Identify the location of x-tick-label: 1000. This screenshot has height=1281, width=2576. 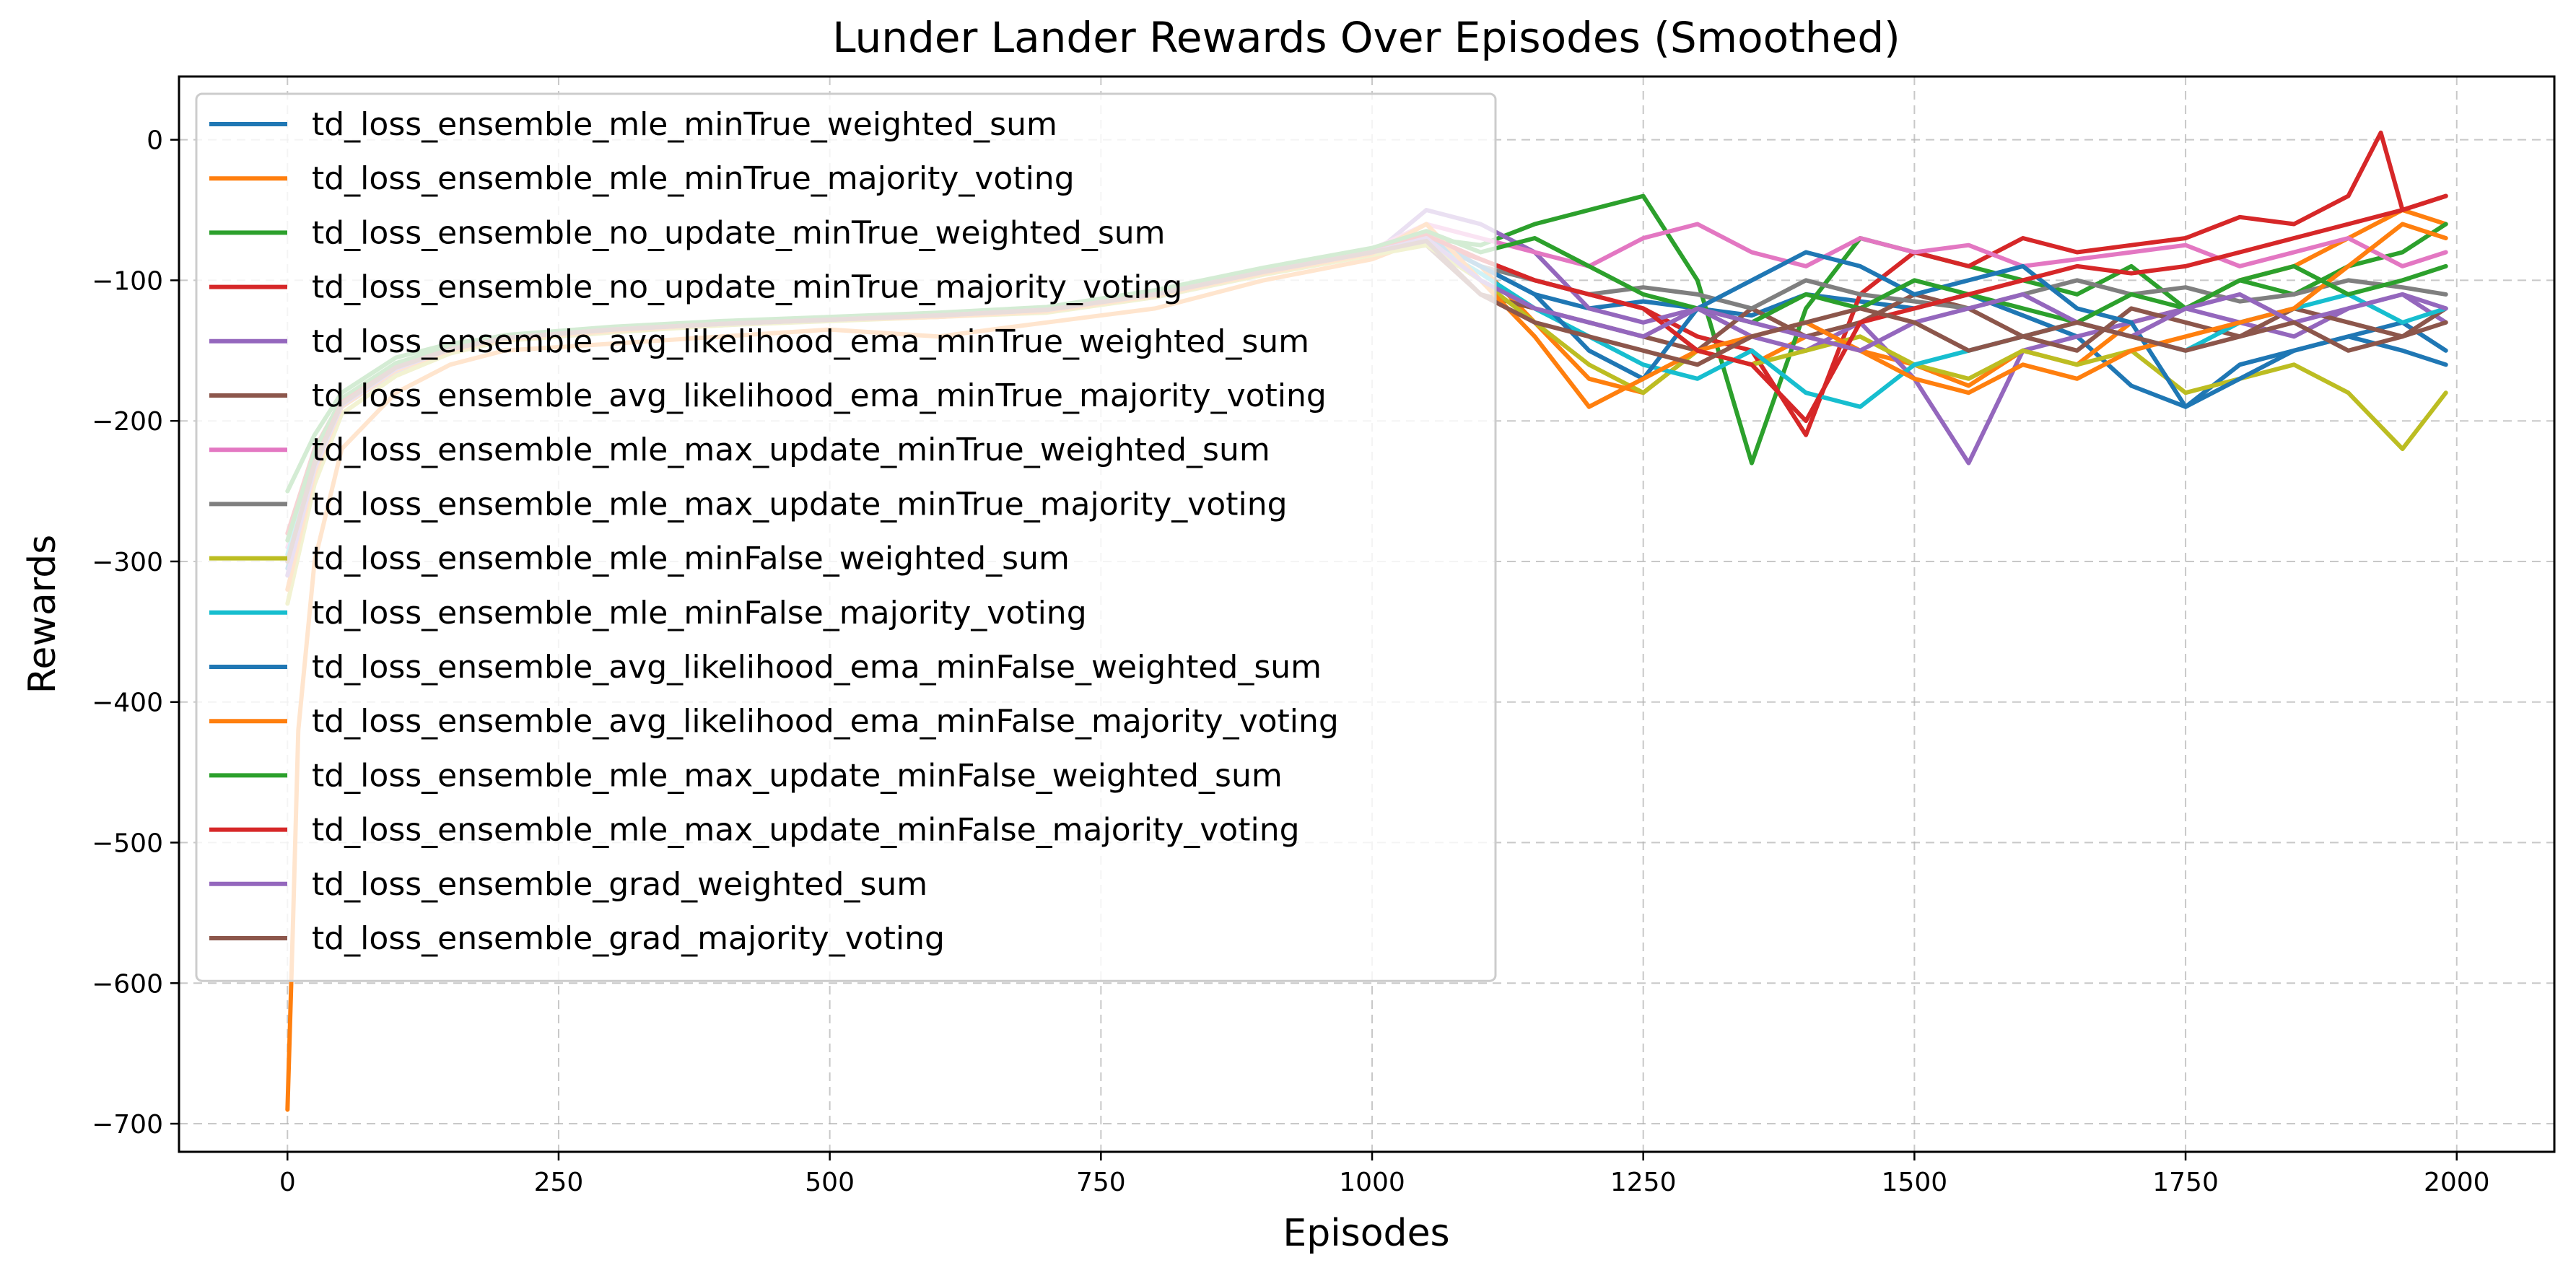
(1372, 1182).